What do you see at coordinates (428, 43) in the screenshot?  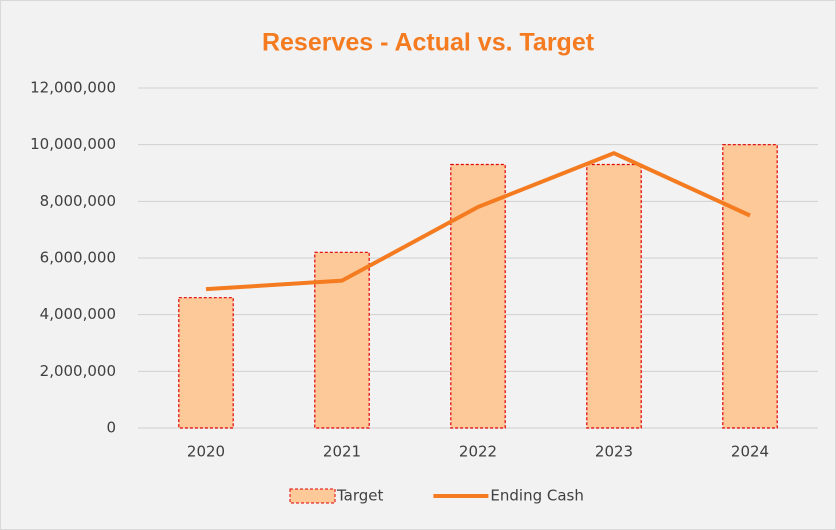 I see `chart-title: Reserves - Actual vs. Target` at bounding box center [428, 43].